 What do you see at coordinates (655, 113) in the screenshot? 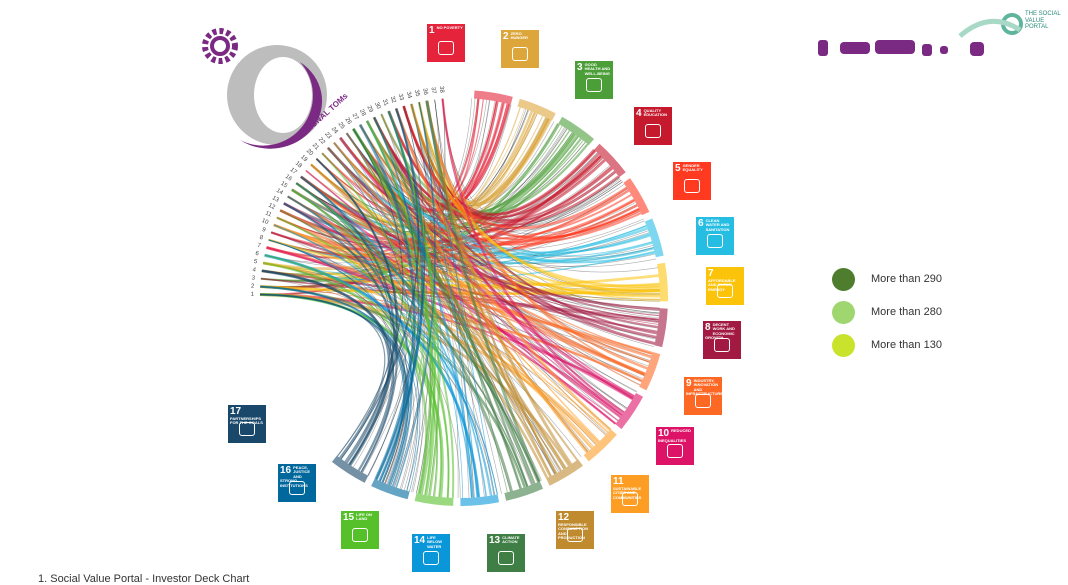
I see `goal-title: QUALITY EDUCATION` at bounding box center [655, 113].